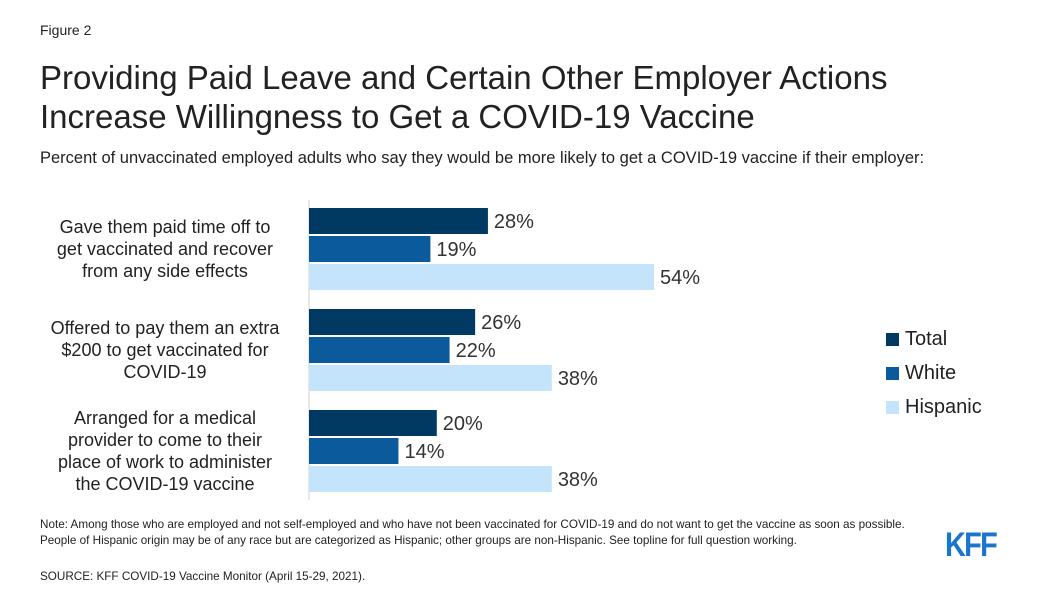  Describe the element at coordinates (165, 484) in the screenshot. I see `category-label-line: the COVID-19 vaccine` at that location.